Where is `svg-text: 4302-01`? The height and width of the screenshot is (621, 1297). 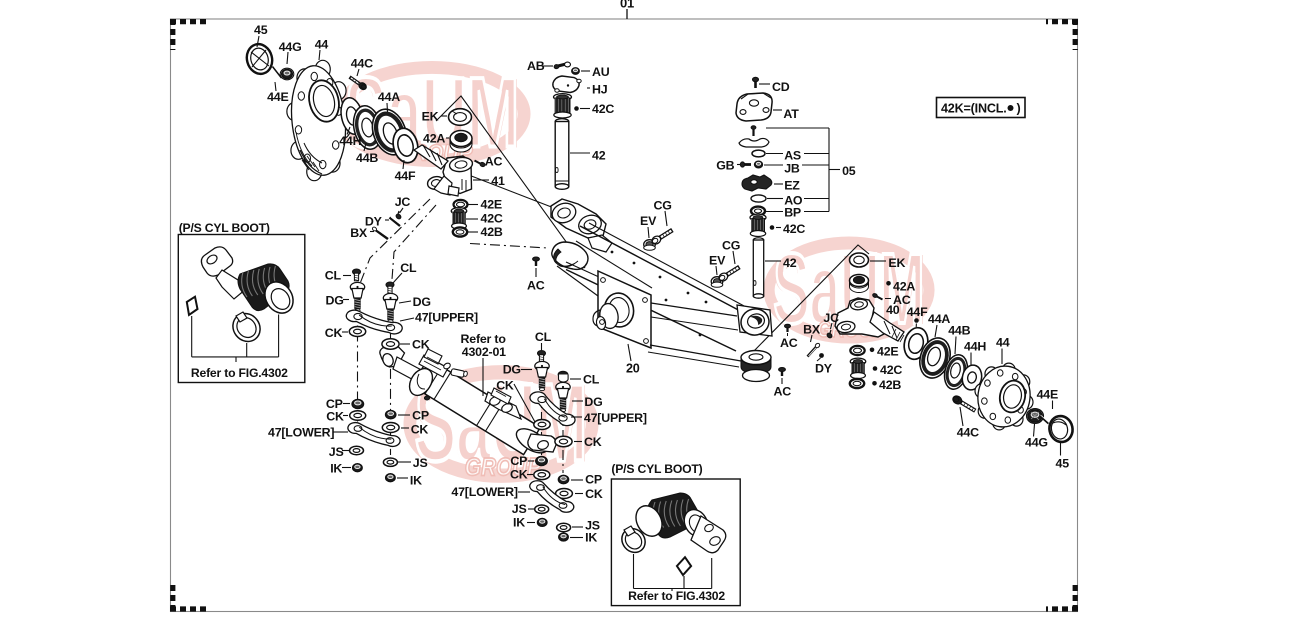 svg-text: 4302-01 is located at coordinates (484, 352).